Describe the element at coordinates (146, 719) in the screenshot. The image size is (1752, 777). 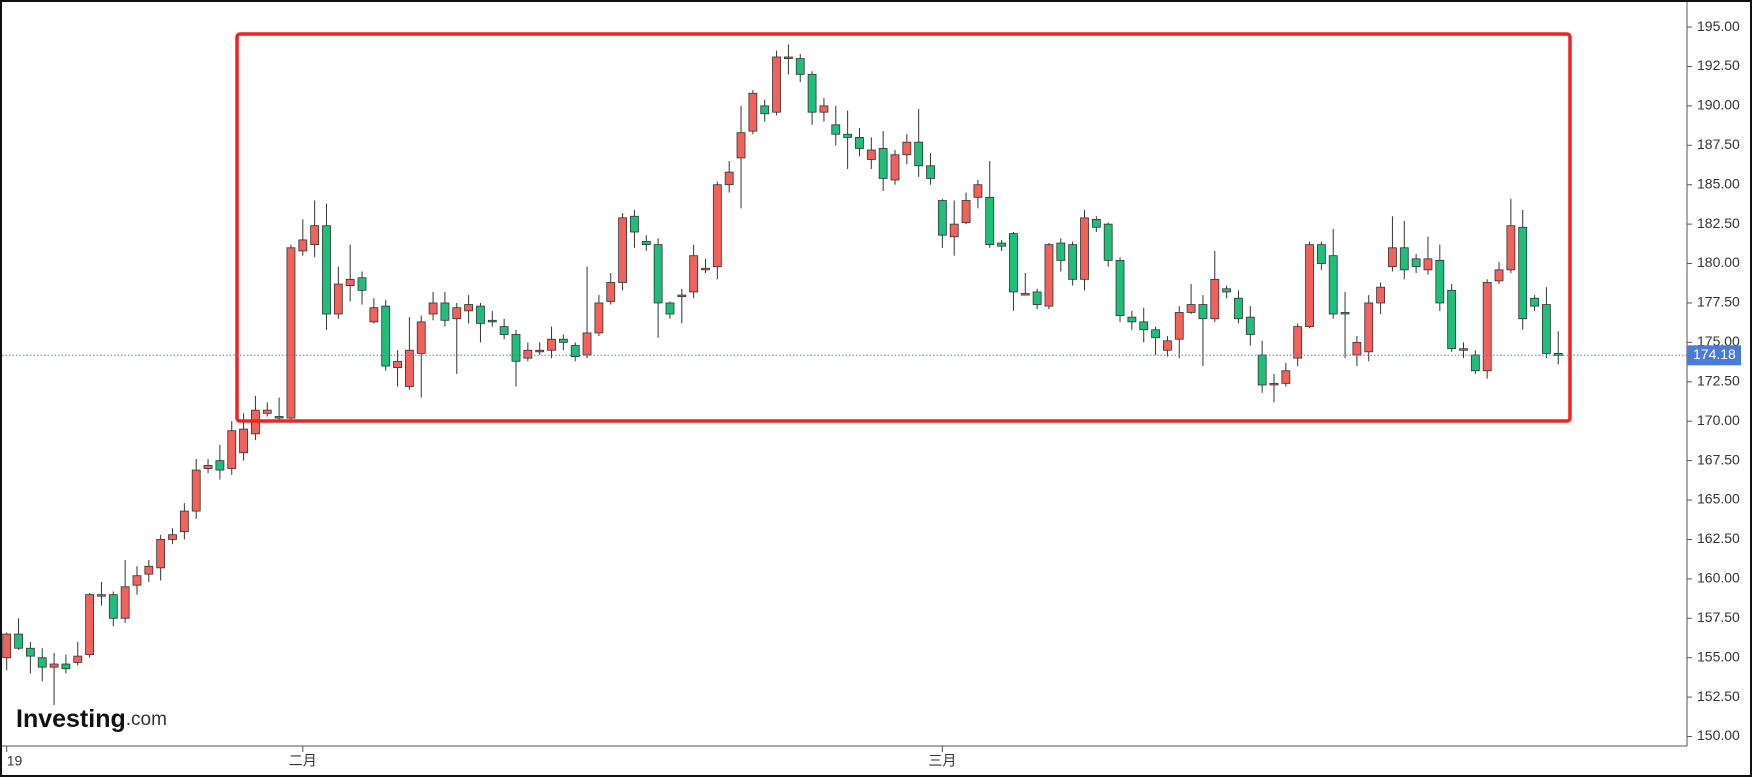
I see `logo-suffix: .com` at that location.